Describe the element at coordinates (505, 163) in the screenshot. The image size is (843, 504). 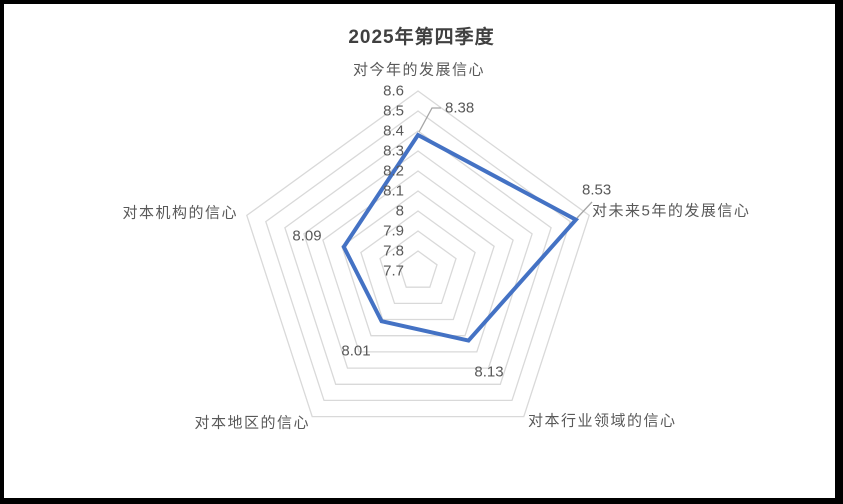
I see `data-label-leader-lines` at that location.